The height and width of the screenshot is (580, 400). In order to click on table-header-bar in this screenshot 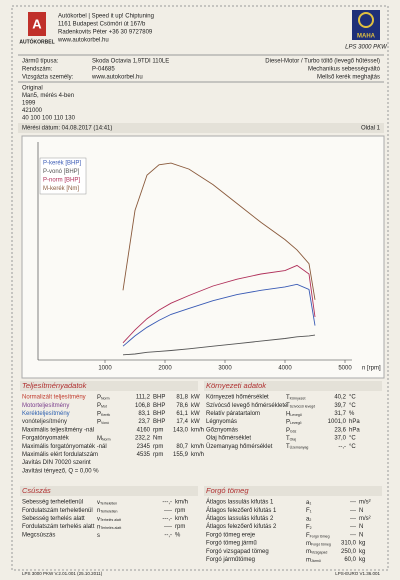, I will do `click(109, 491)`.